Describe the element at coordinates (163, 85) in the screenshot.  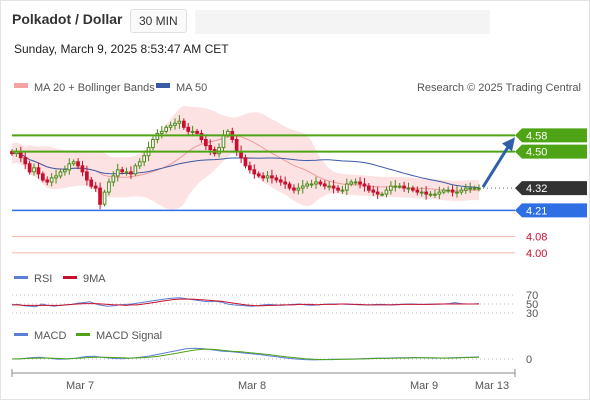
I see `ma50-legend-swatch` at that location.